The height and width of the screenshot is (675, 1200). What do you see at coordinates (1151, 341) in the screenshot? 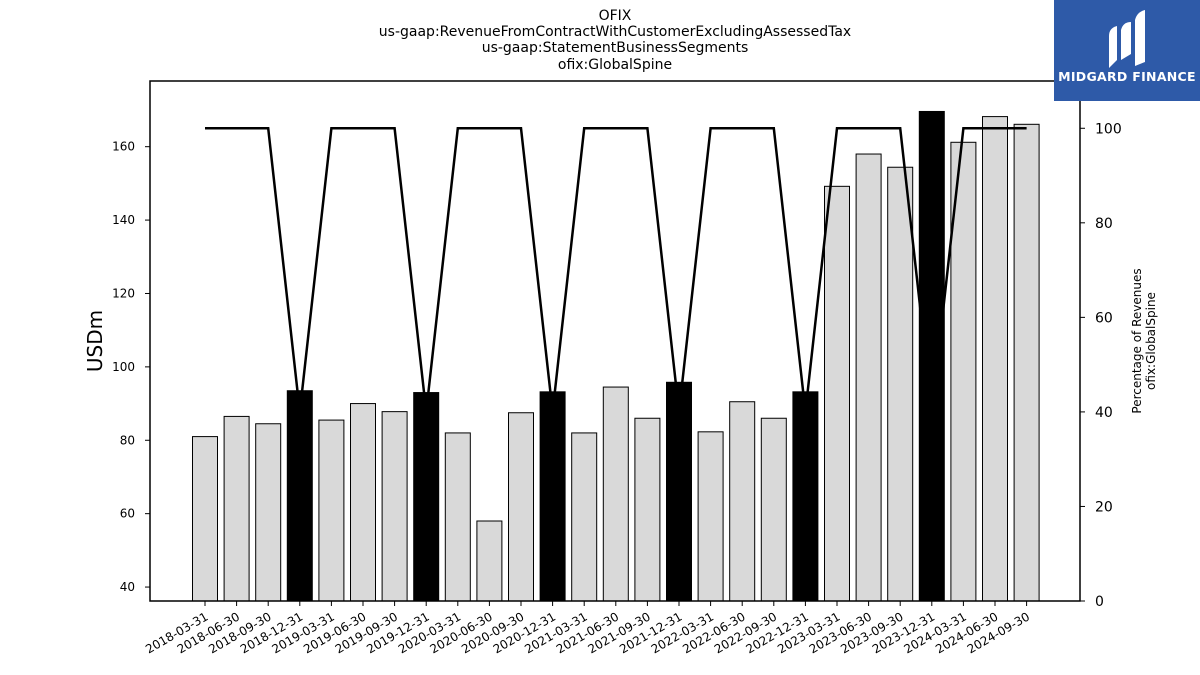
I see `y-axis-label-right-line2: ofix:GlobalSpine` at bounding box center [1151, 341].